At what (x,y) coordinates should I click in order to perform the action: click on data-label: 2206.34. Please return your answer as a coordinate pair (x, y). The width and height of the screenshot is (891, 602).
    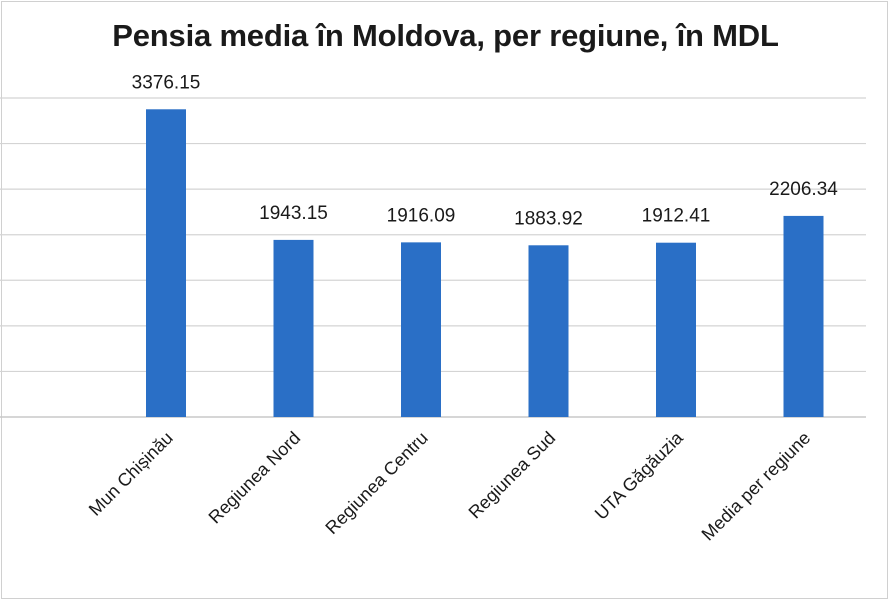
    Looking at the image, I should click on (803, 189).